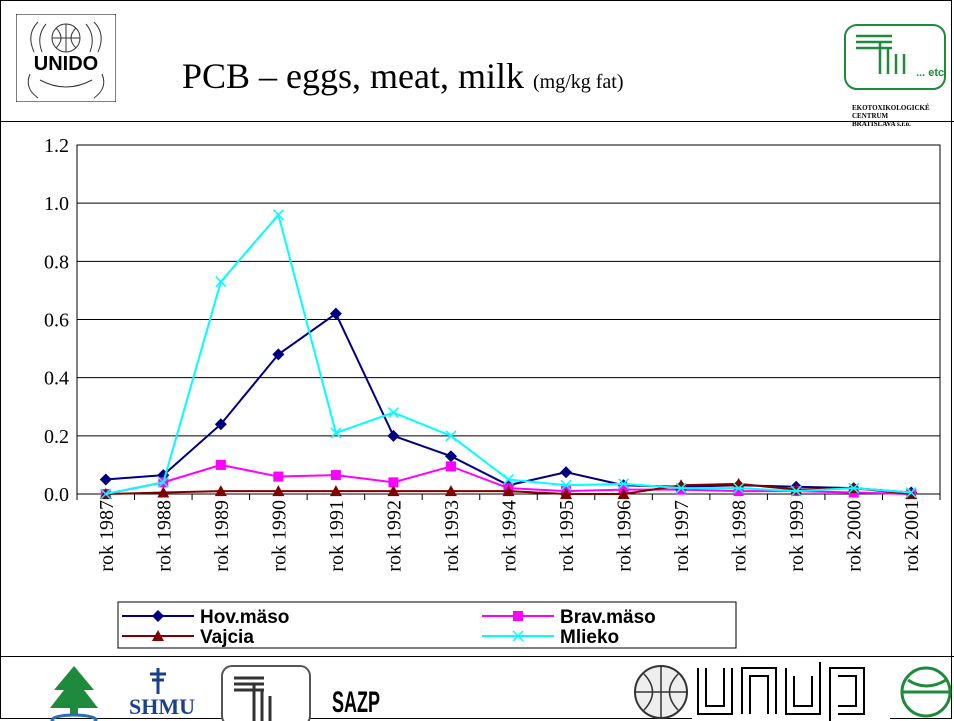  Describe the element at coordinates (337, 536) in the screenshot. I see `x-tick-label: rok 1991` at that location.